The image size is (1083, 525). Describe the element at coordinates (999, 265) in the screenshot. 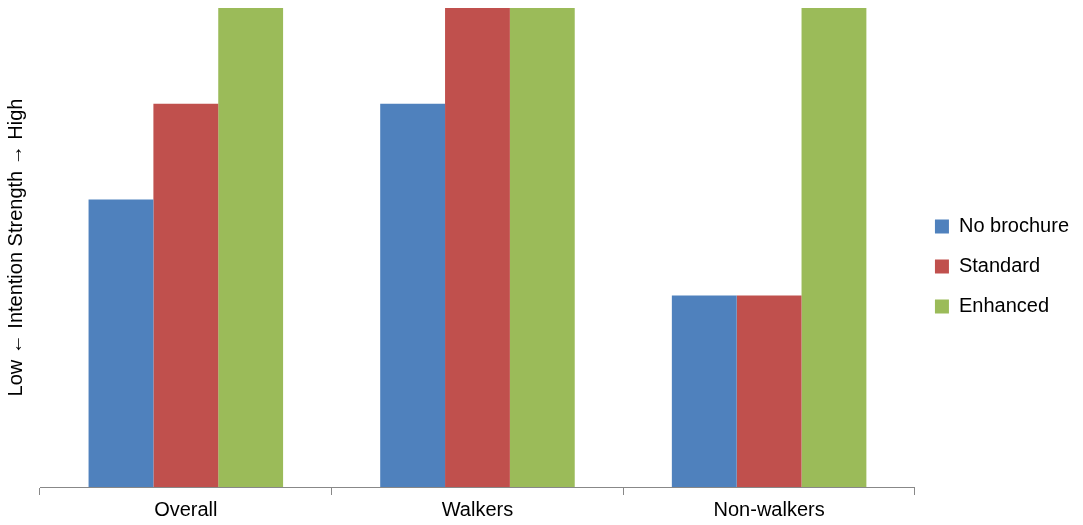

I see `legend-label: Standard` at that location.